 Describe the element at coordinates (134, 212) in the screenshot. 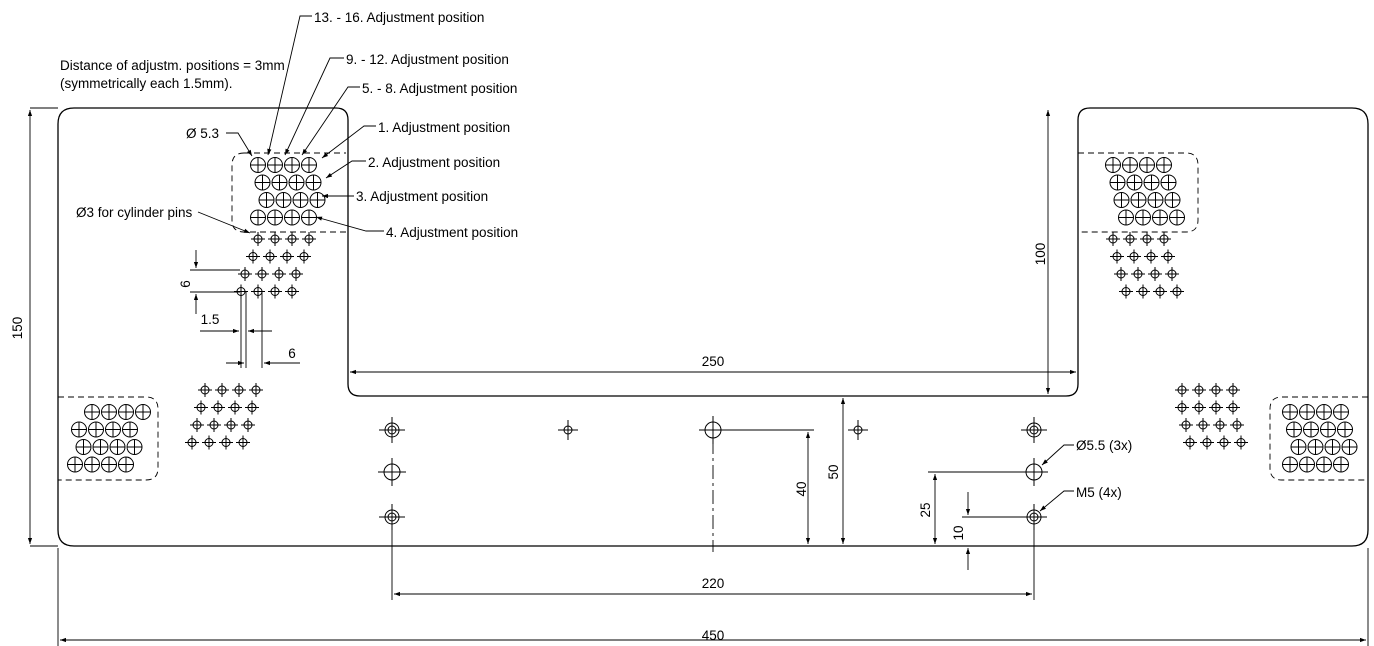

I see `callout-dia-3-pins: Ø3 for cylinder pins` at that location.